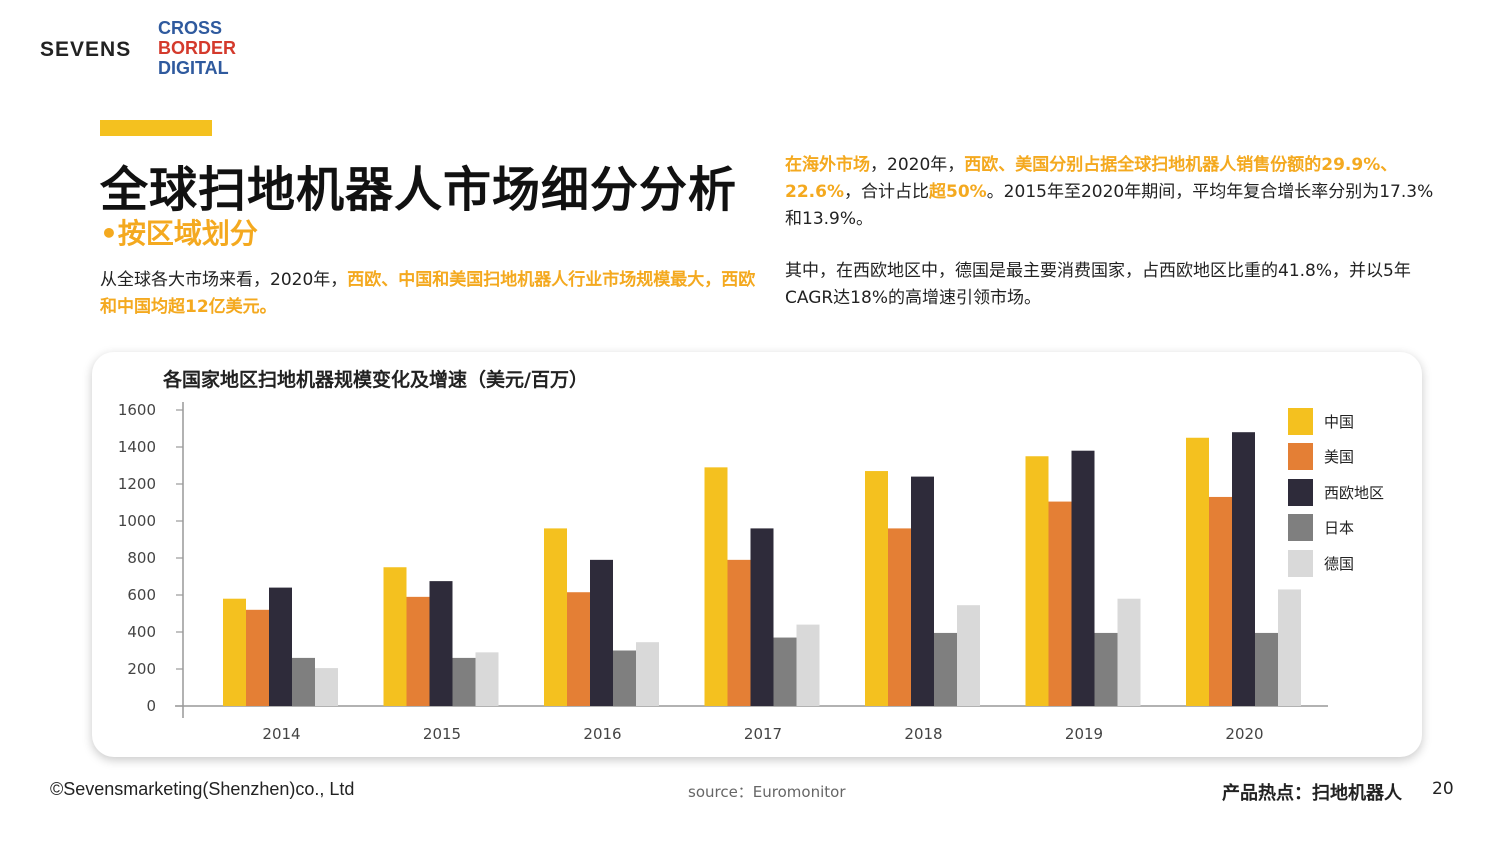  What do you see at coordinates (141, 595) in the screenshot?
I see `y-tick-label: 600` at bounding box center [141, 595].